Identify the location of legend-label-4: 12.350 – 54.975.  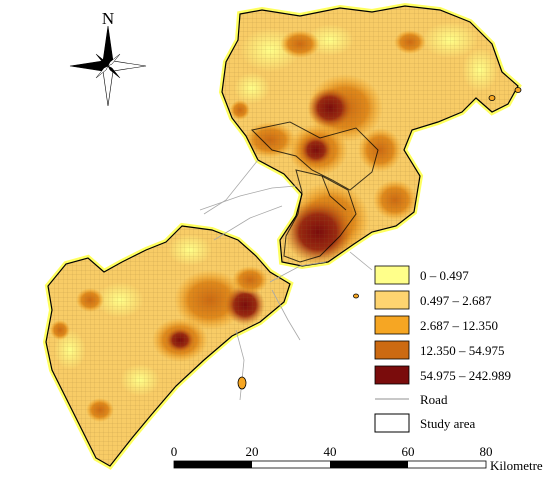
(462, 350).